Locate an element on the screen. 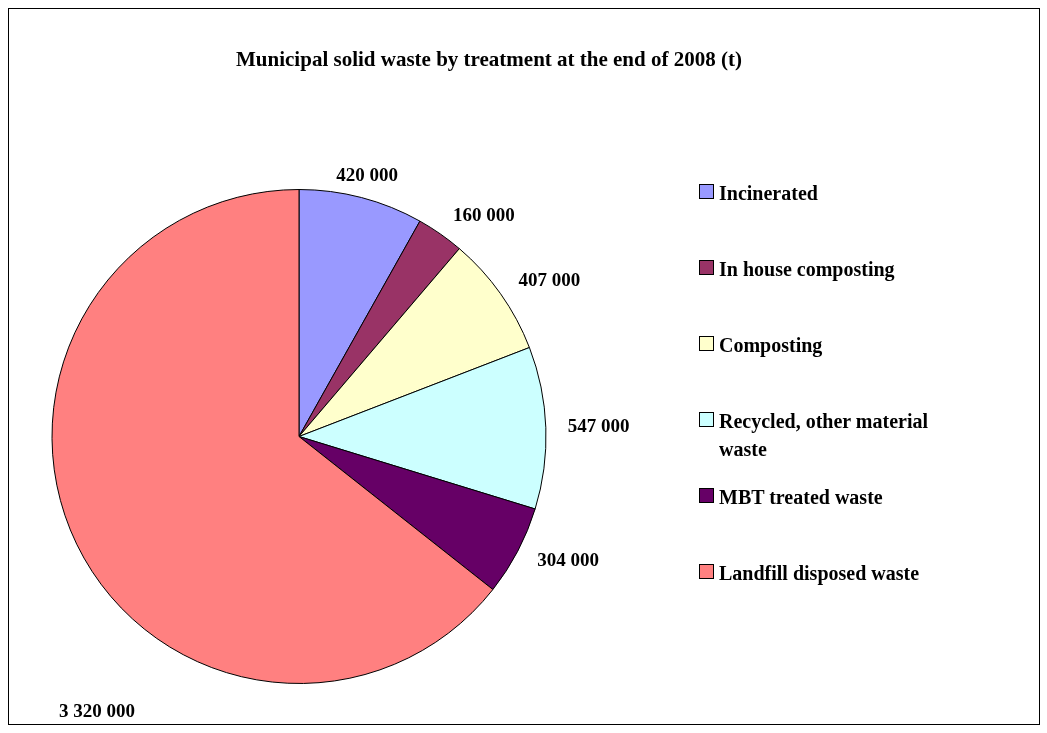  data-label: 547 000 is located at coordinates (598, 425).